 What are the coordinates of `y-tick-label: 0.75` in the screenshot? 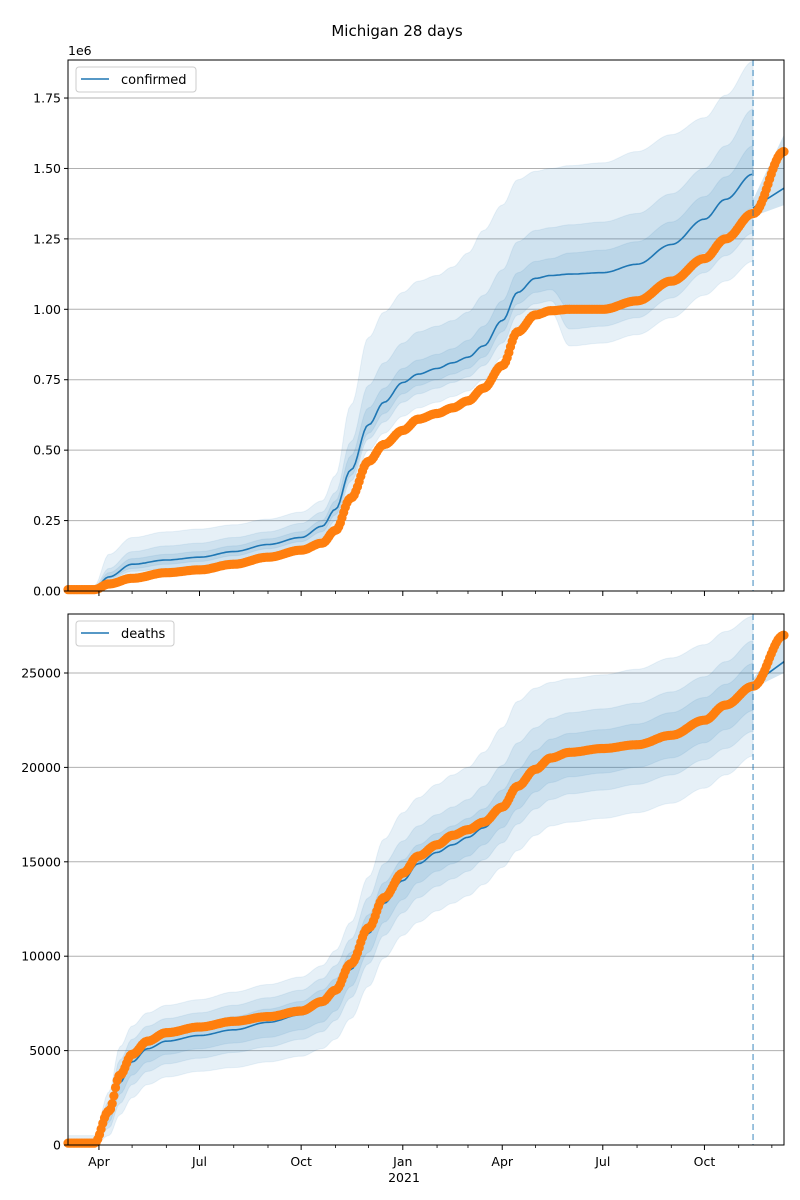 It's located at (47, 379).